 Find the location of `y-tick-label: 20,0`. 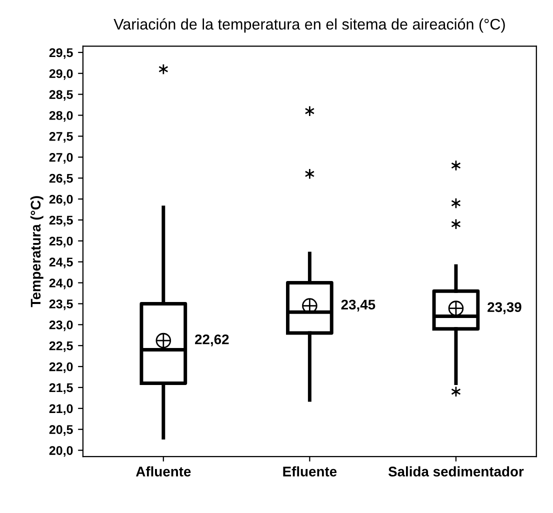

y-tick-label: 20,0 is located at coordinates (61, 451).